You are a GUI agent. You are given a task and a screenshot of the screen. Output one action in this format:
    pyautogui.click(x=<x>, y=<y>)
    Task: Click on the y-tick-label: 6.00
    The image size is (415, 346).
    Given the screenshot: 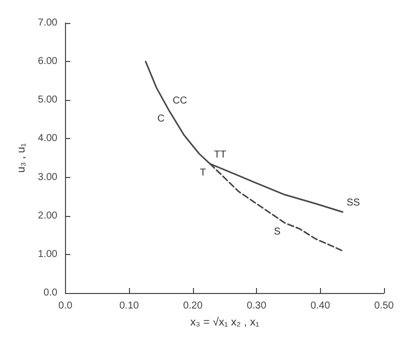 What is the action you would take?
    pyautogui.click(x=48, y=62)
    